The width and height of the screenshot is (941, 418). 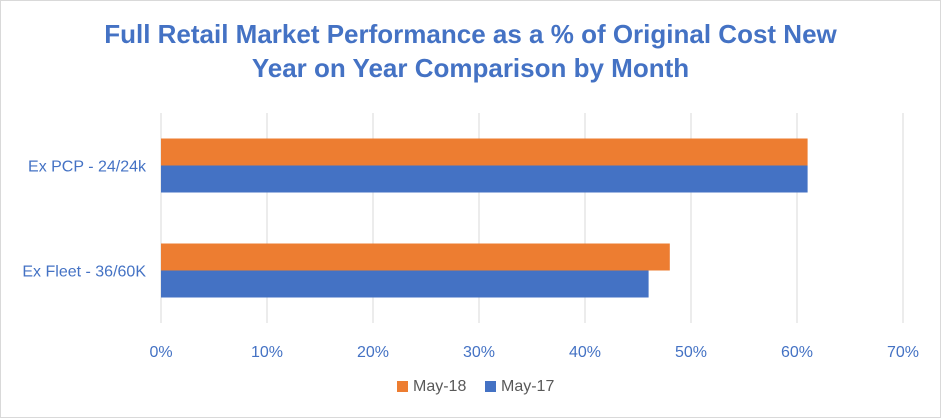 What do you see at coordinates (479, 352) in the screenshot?
I see `x-tick-label: 30%` at bounding box center [479, 352].